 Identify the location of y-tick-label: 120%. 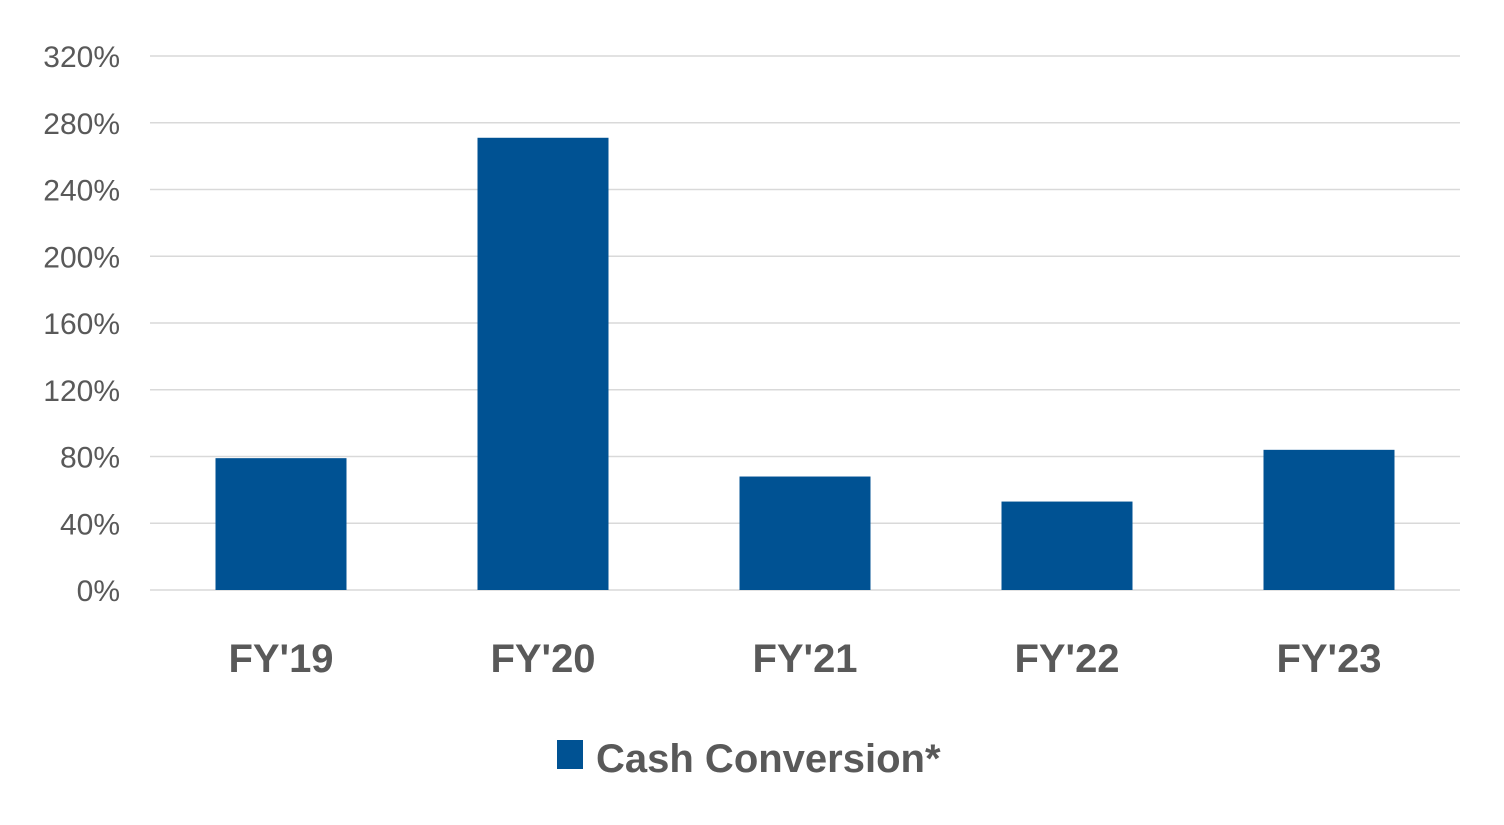
(81, 391).